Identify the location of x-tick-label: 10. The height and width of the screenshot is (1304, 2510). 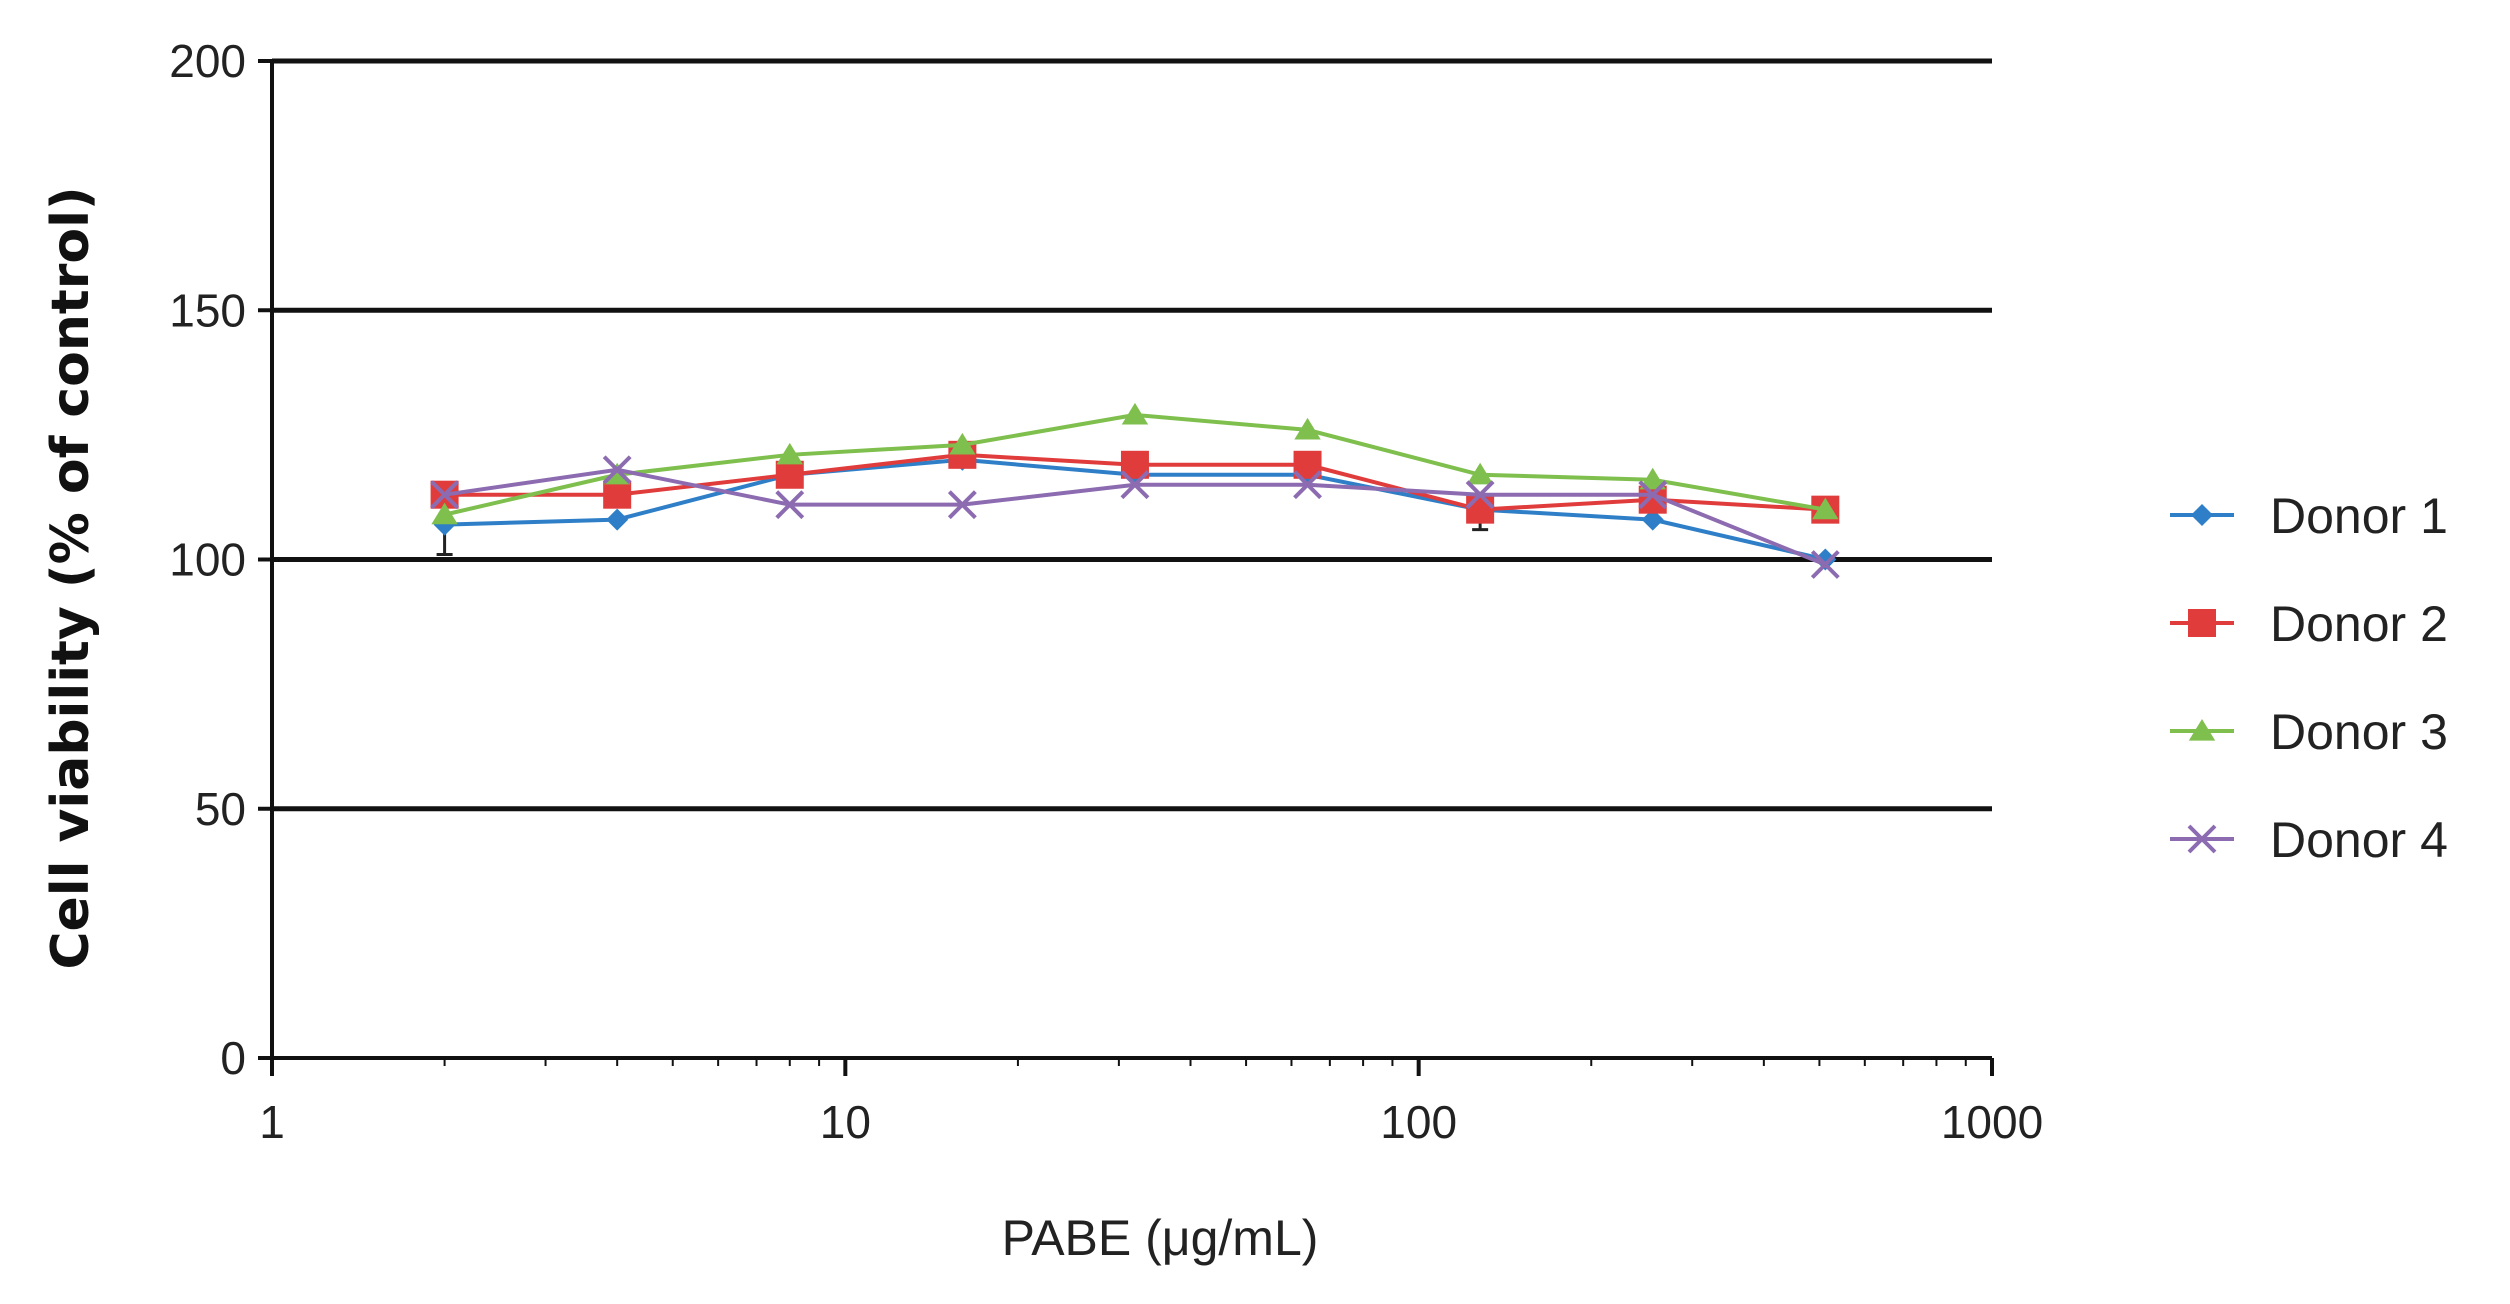
(845, 1122).